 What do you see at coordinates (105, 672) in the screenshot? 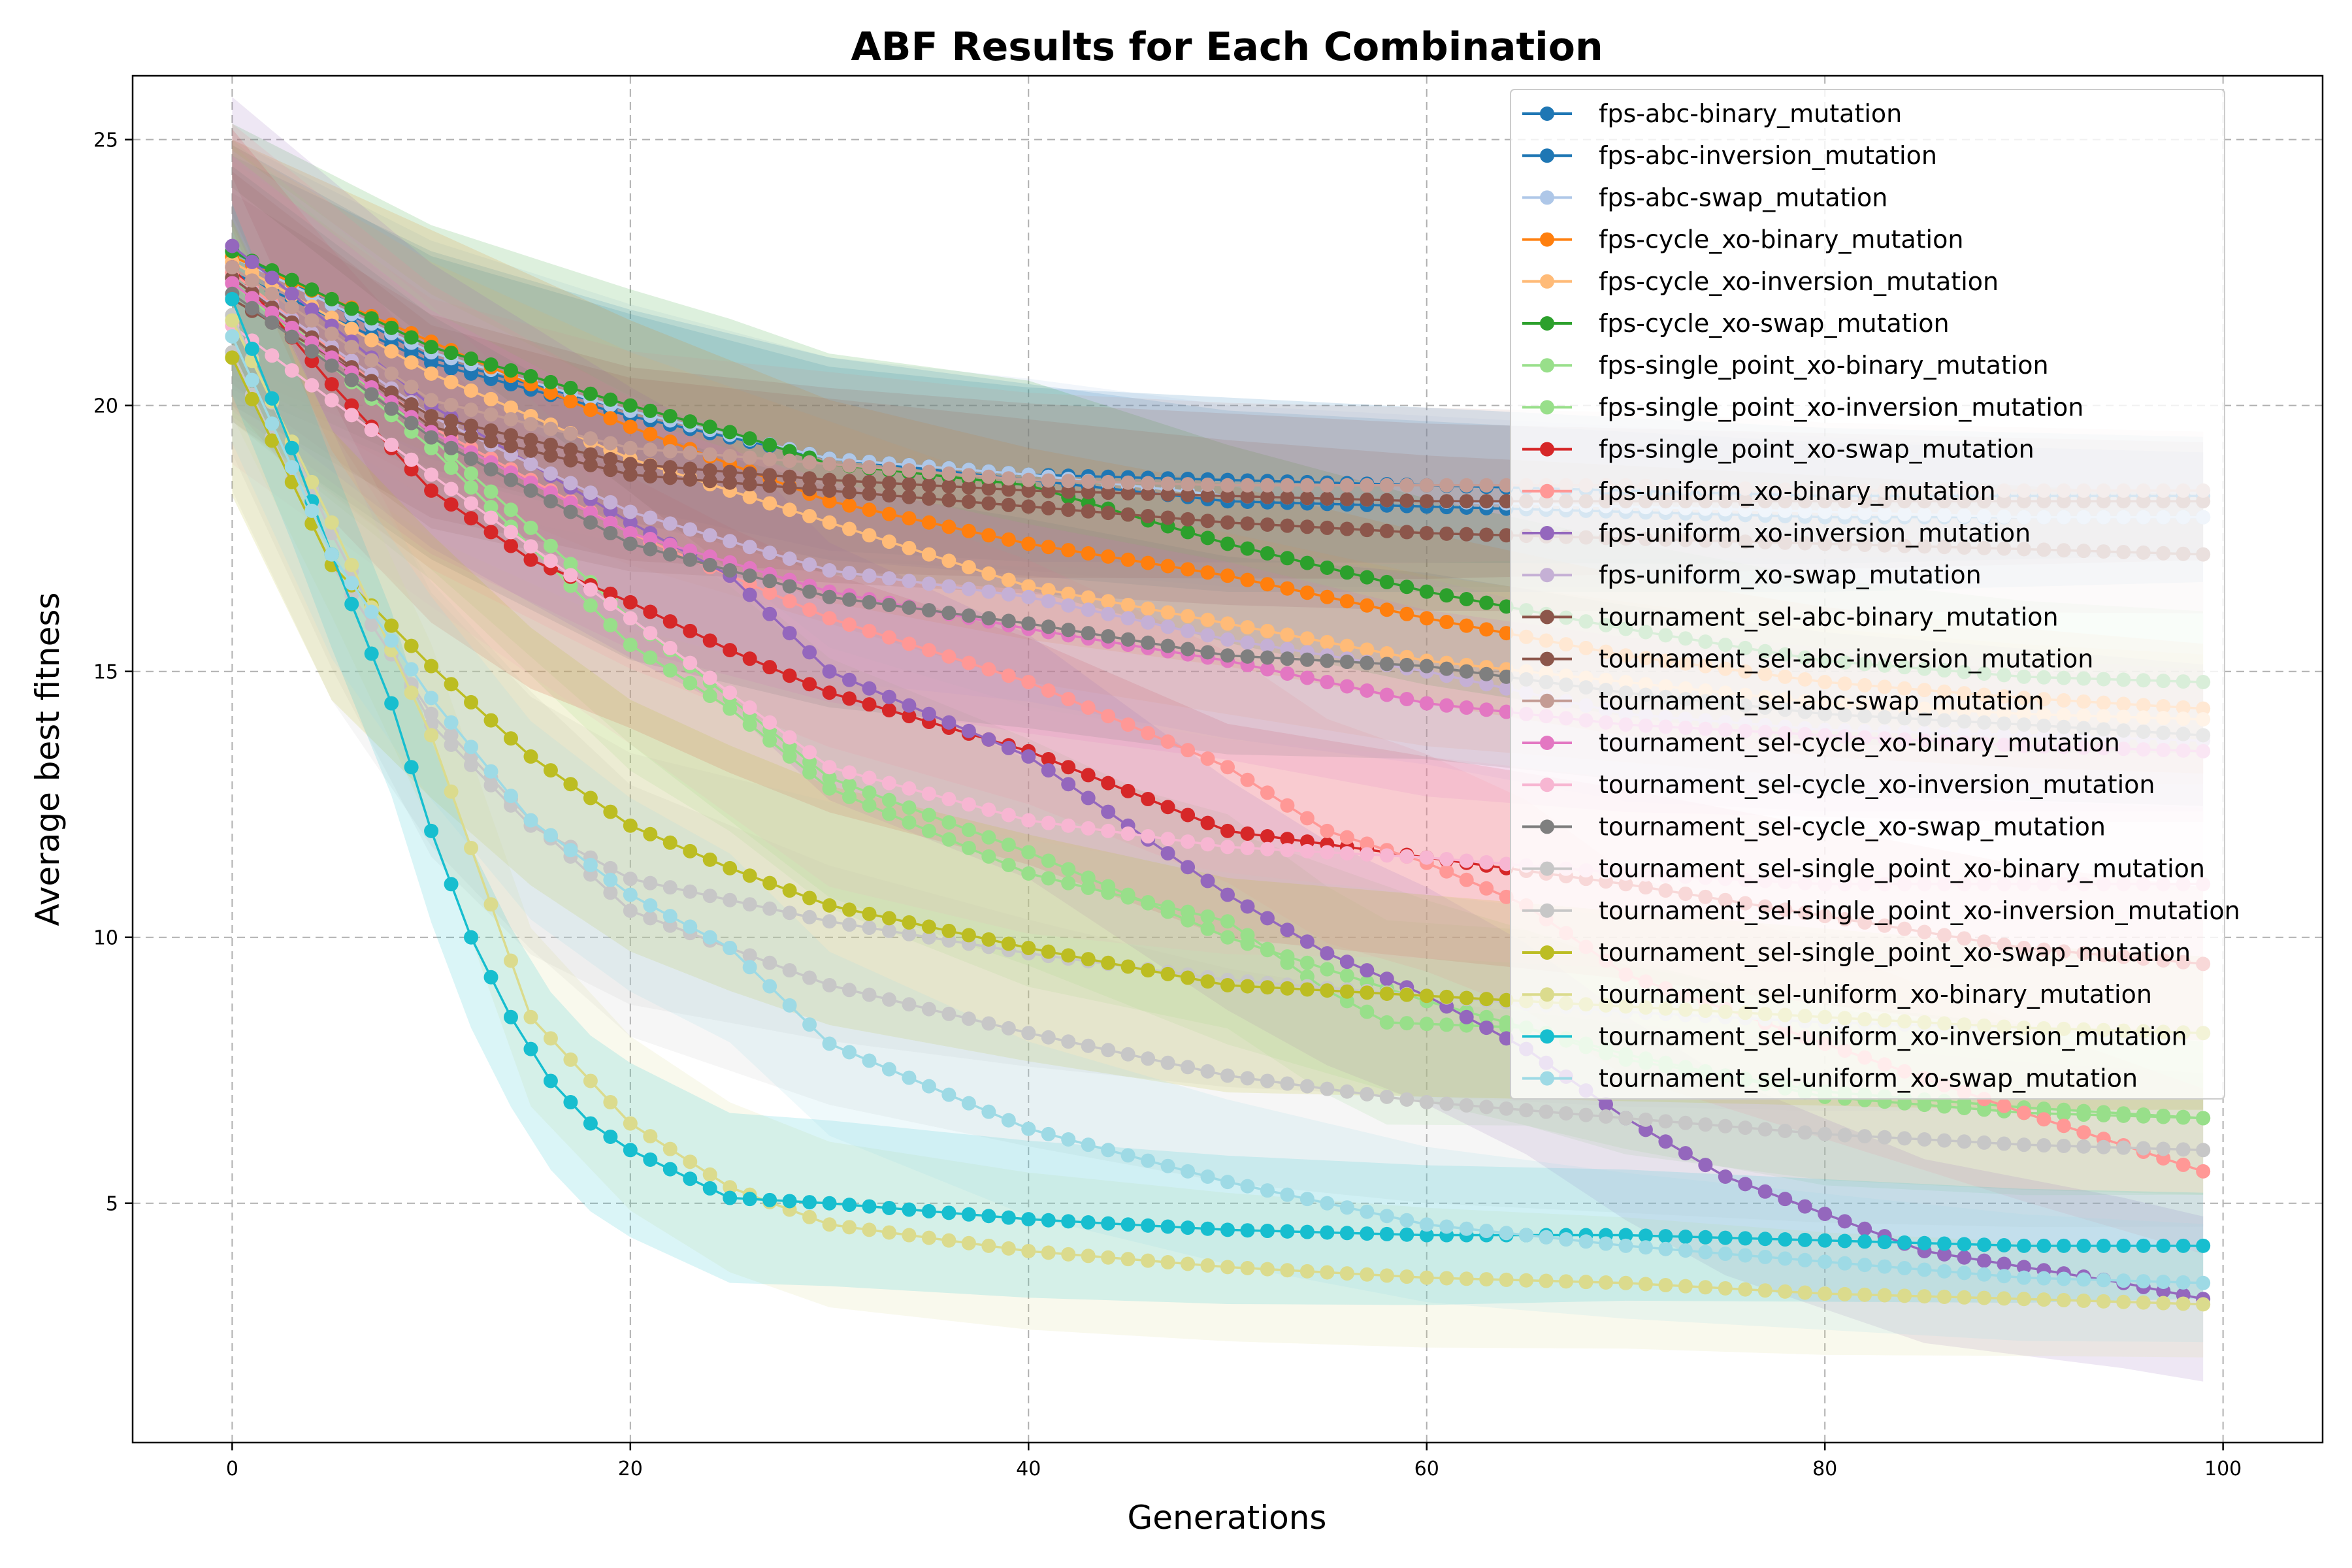
I see `y-tick-label: 15` at bounding box center [105, 672].